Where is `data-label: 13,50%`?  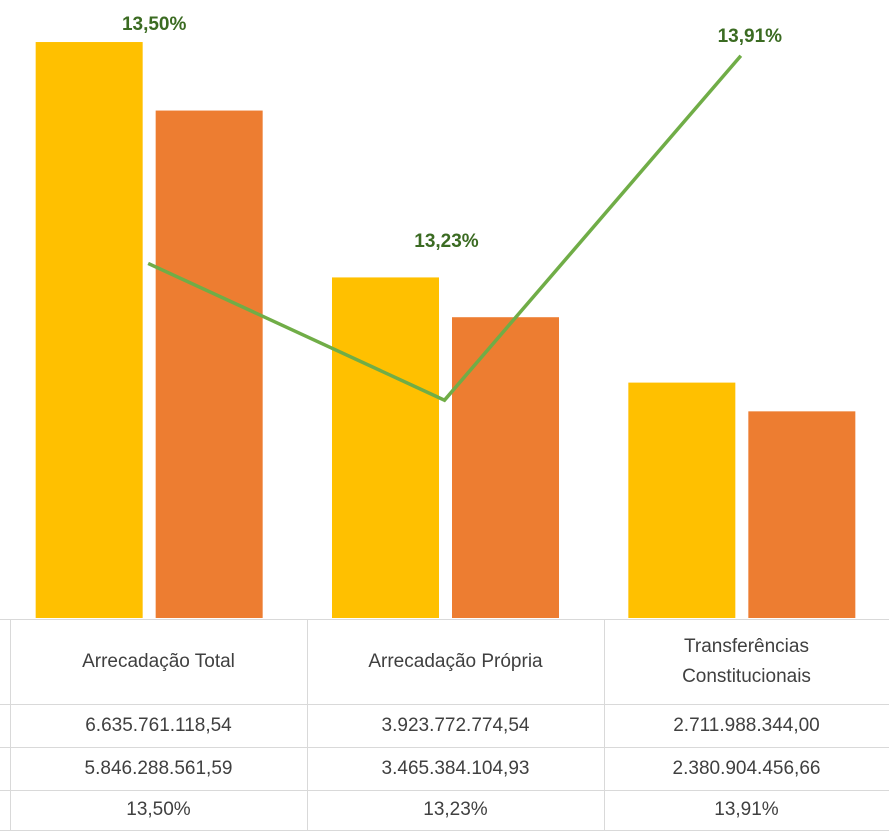
data-label: 13,50% is located at coordinates (154, 24).